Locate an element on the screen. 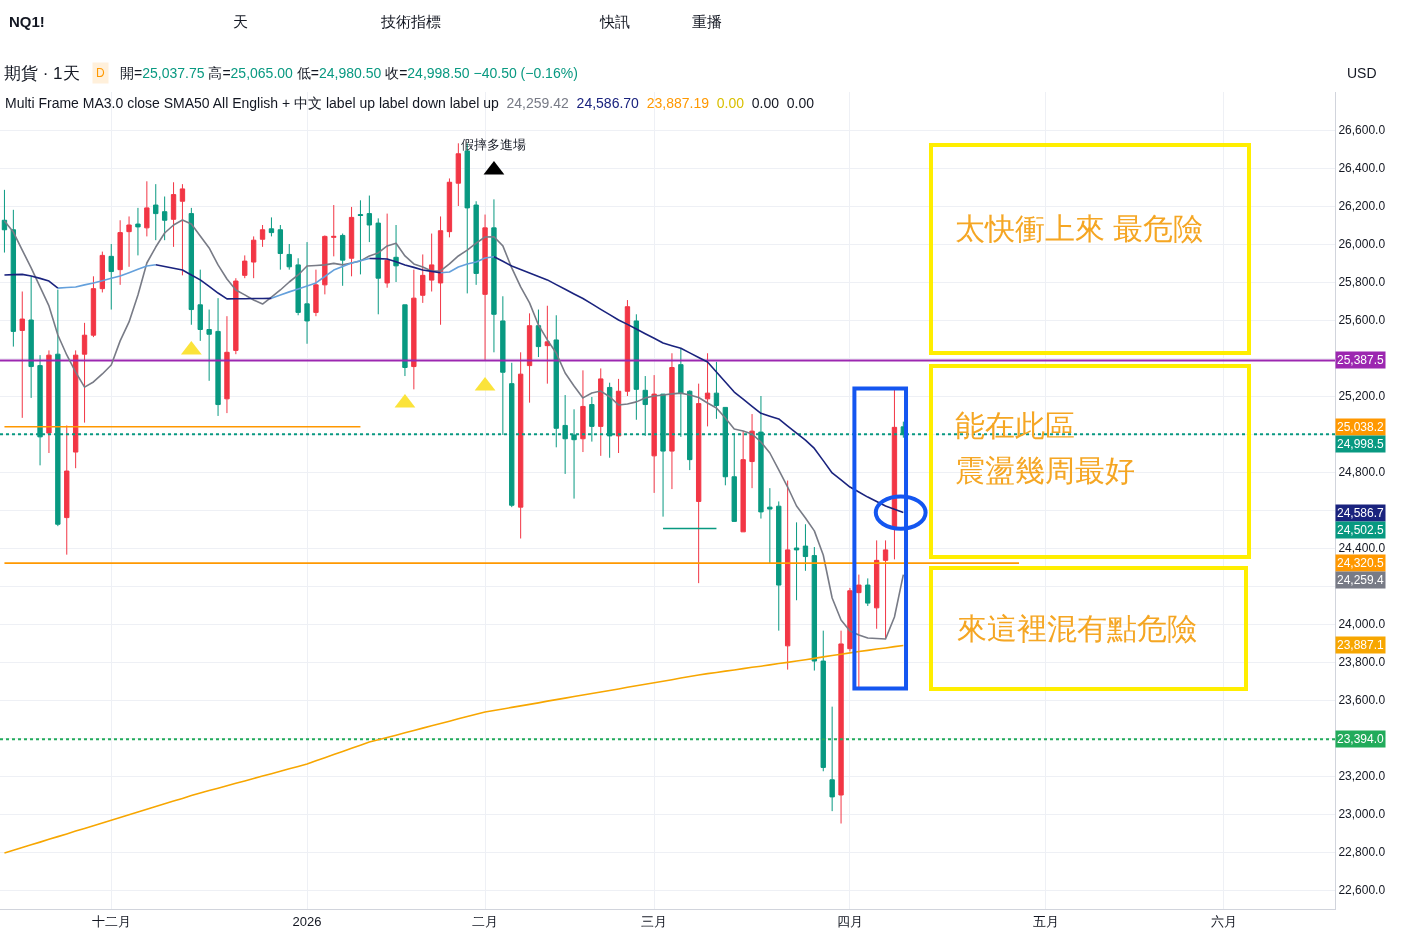 Image resolution: width=1401 pixels, height=951 pixels. annotation: 震盪幾周最好 is located at coordinates (1045, 470).